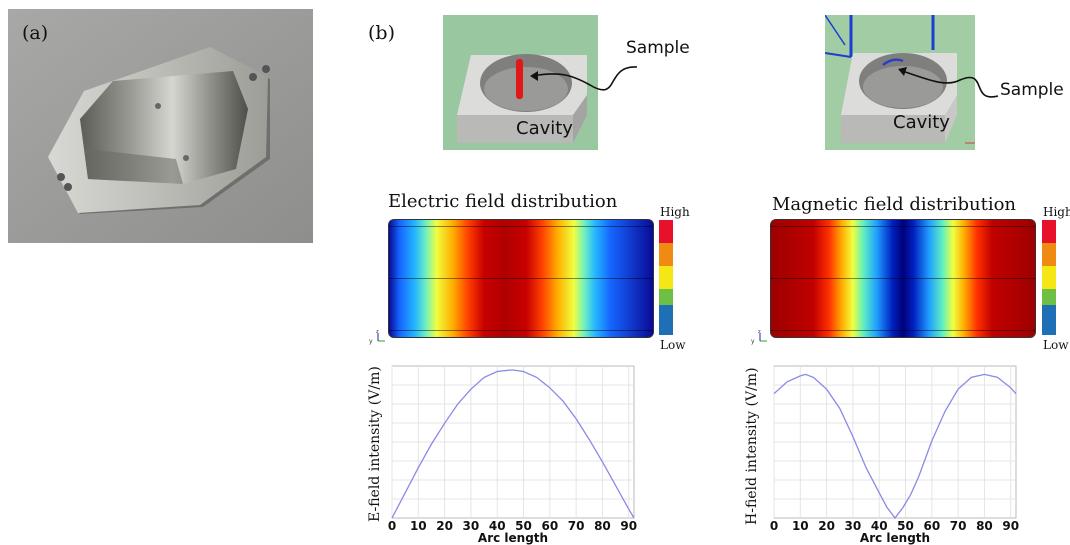 This screenshot has width=1070, height=545. Describe the element at coordinates (523, 526) in the screenshot. I see `efield-chart-x-tick-label: 50` at that location.